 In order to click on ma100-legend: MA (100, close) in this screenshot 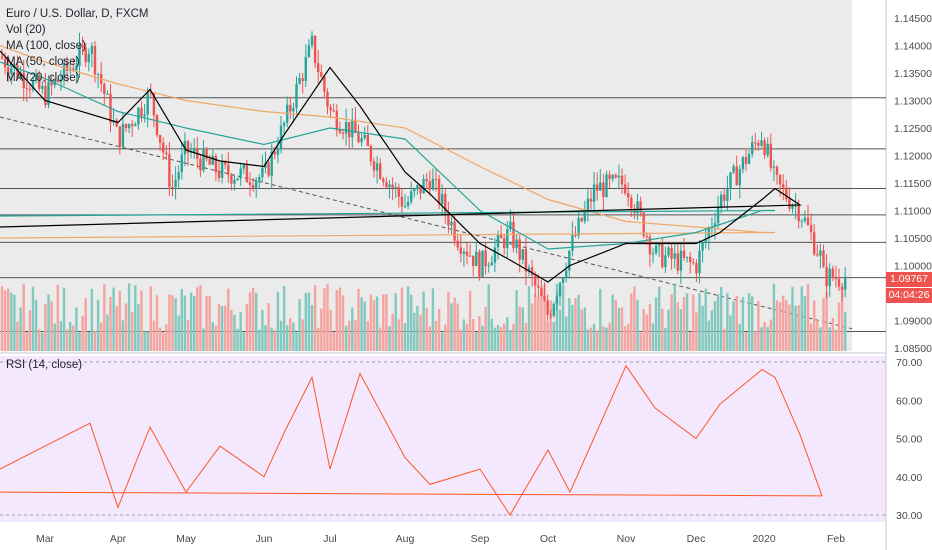, I will do `click(46, 46)`.